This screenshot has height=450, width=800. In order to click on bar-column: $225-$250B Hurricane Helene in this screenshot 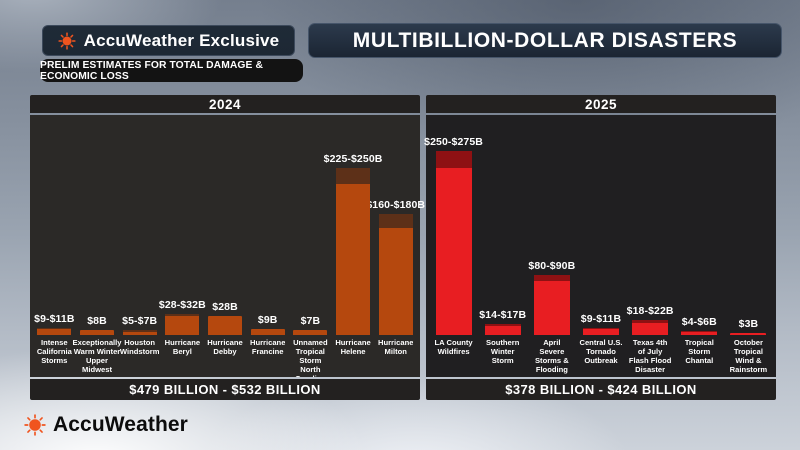, I will do `click(353, 246)`.